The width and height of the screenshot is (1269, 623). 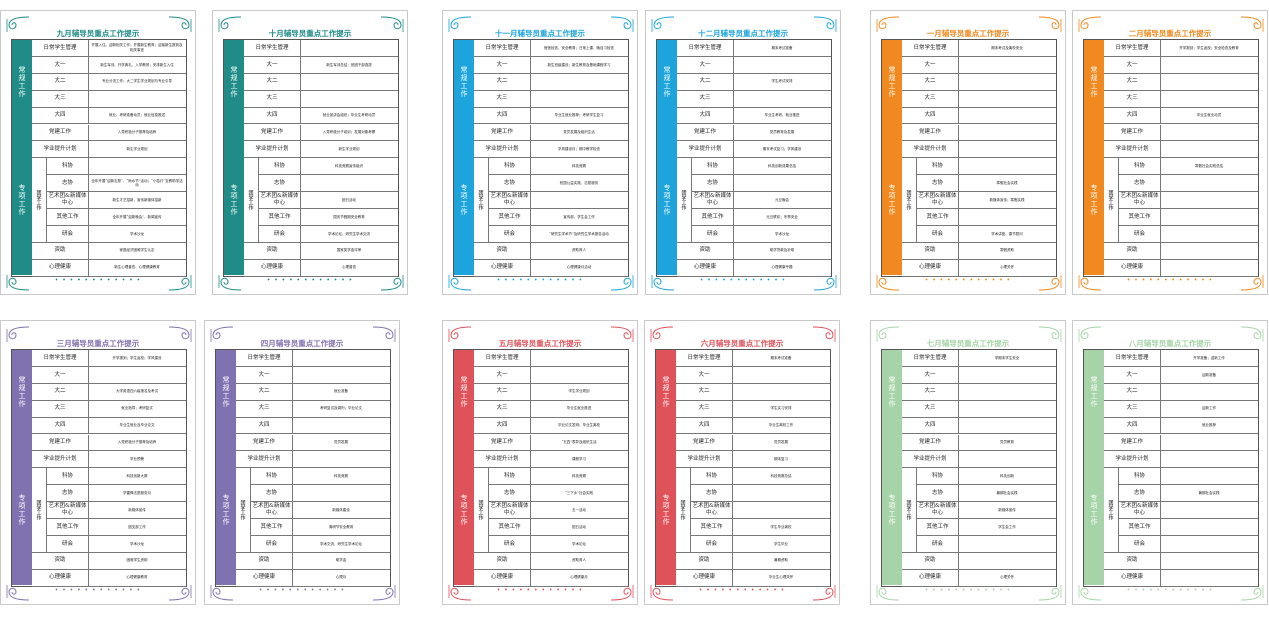 What do you see at coordinates (280, 183) in the screenshot?
I see `row-label: 志协` at bounding box center [280, 183].